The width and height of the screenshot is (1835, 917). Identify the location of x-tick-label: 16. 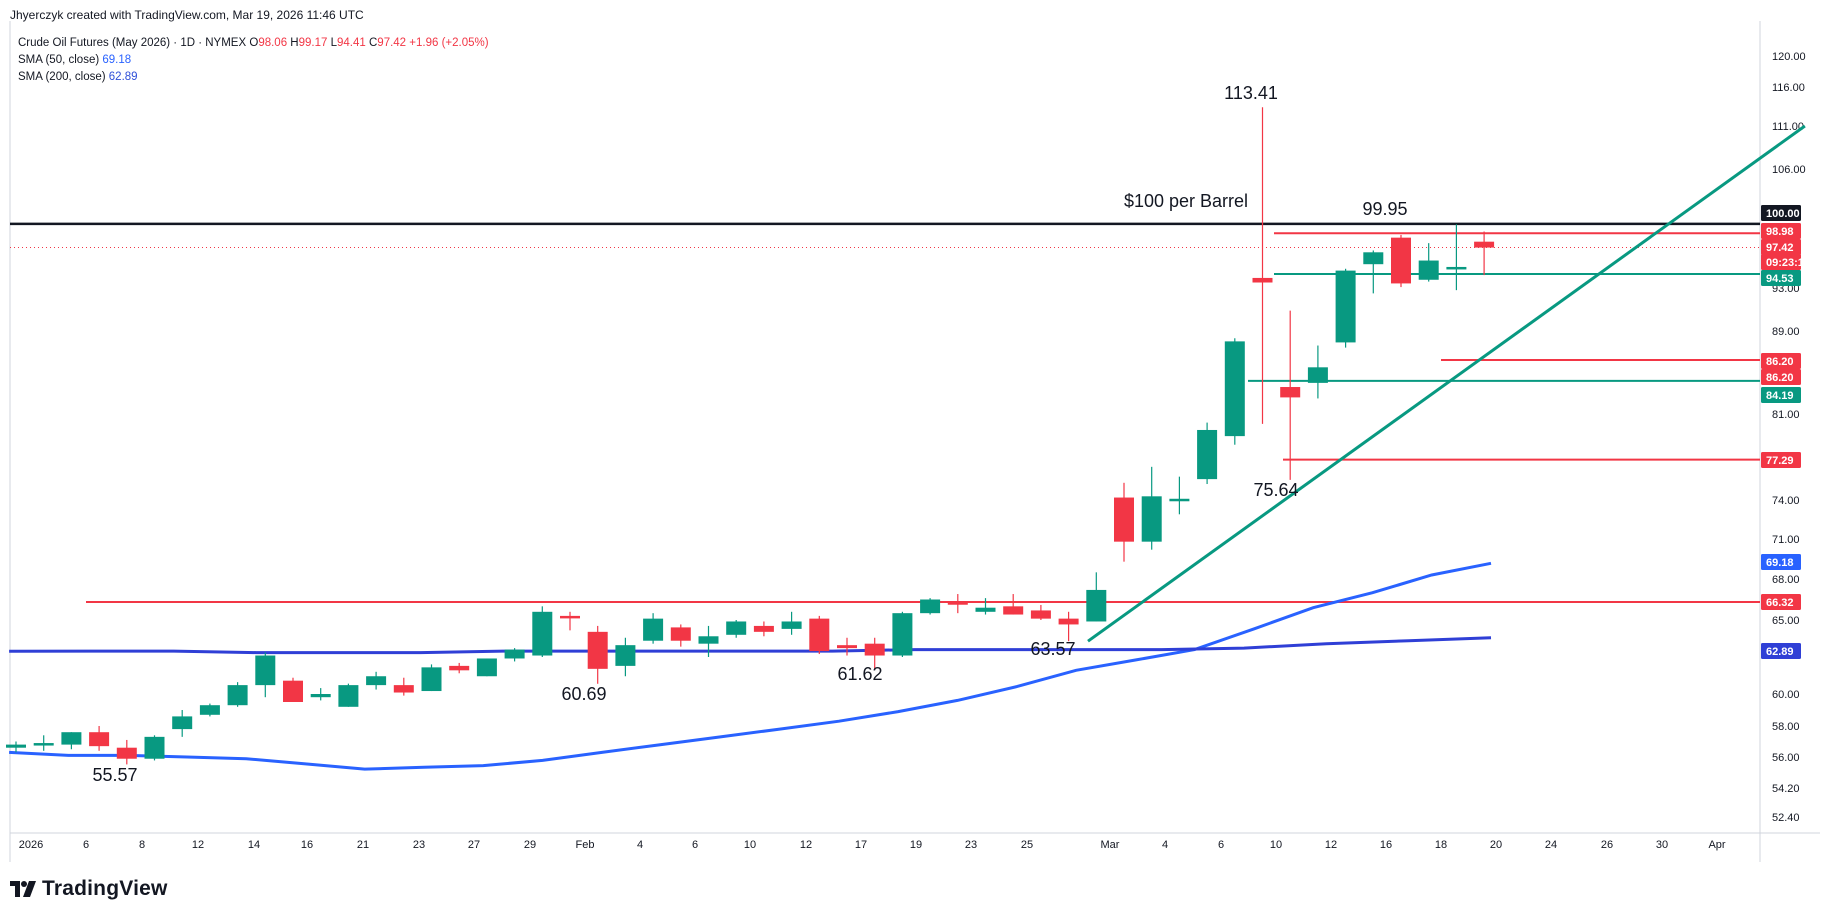
(307, 845).